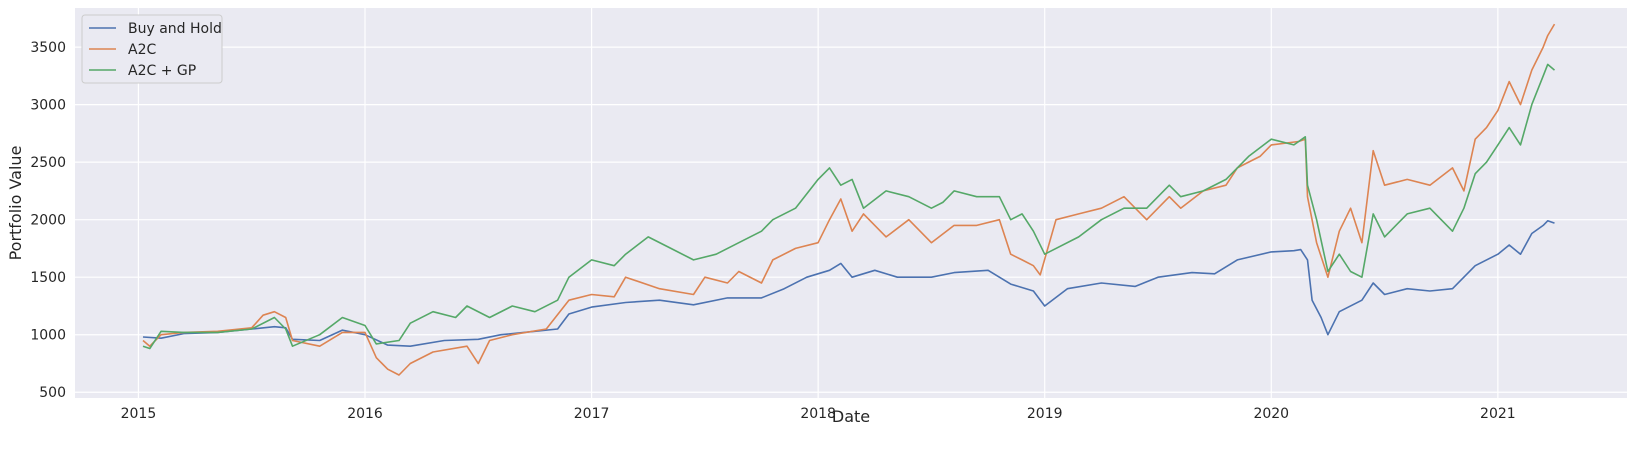 This screenshot has height=452, width=1637. Describe the element at coordinates (1271, 414) in the screenshot. I see `x-tick-label: 2020` at that location.